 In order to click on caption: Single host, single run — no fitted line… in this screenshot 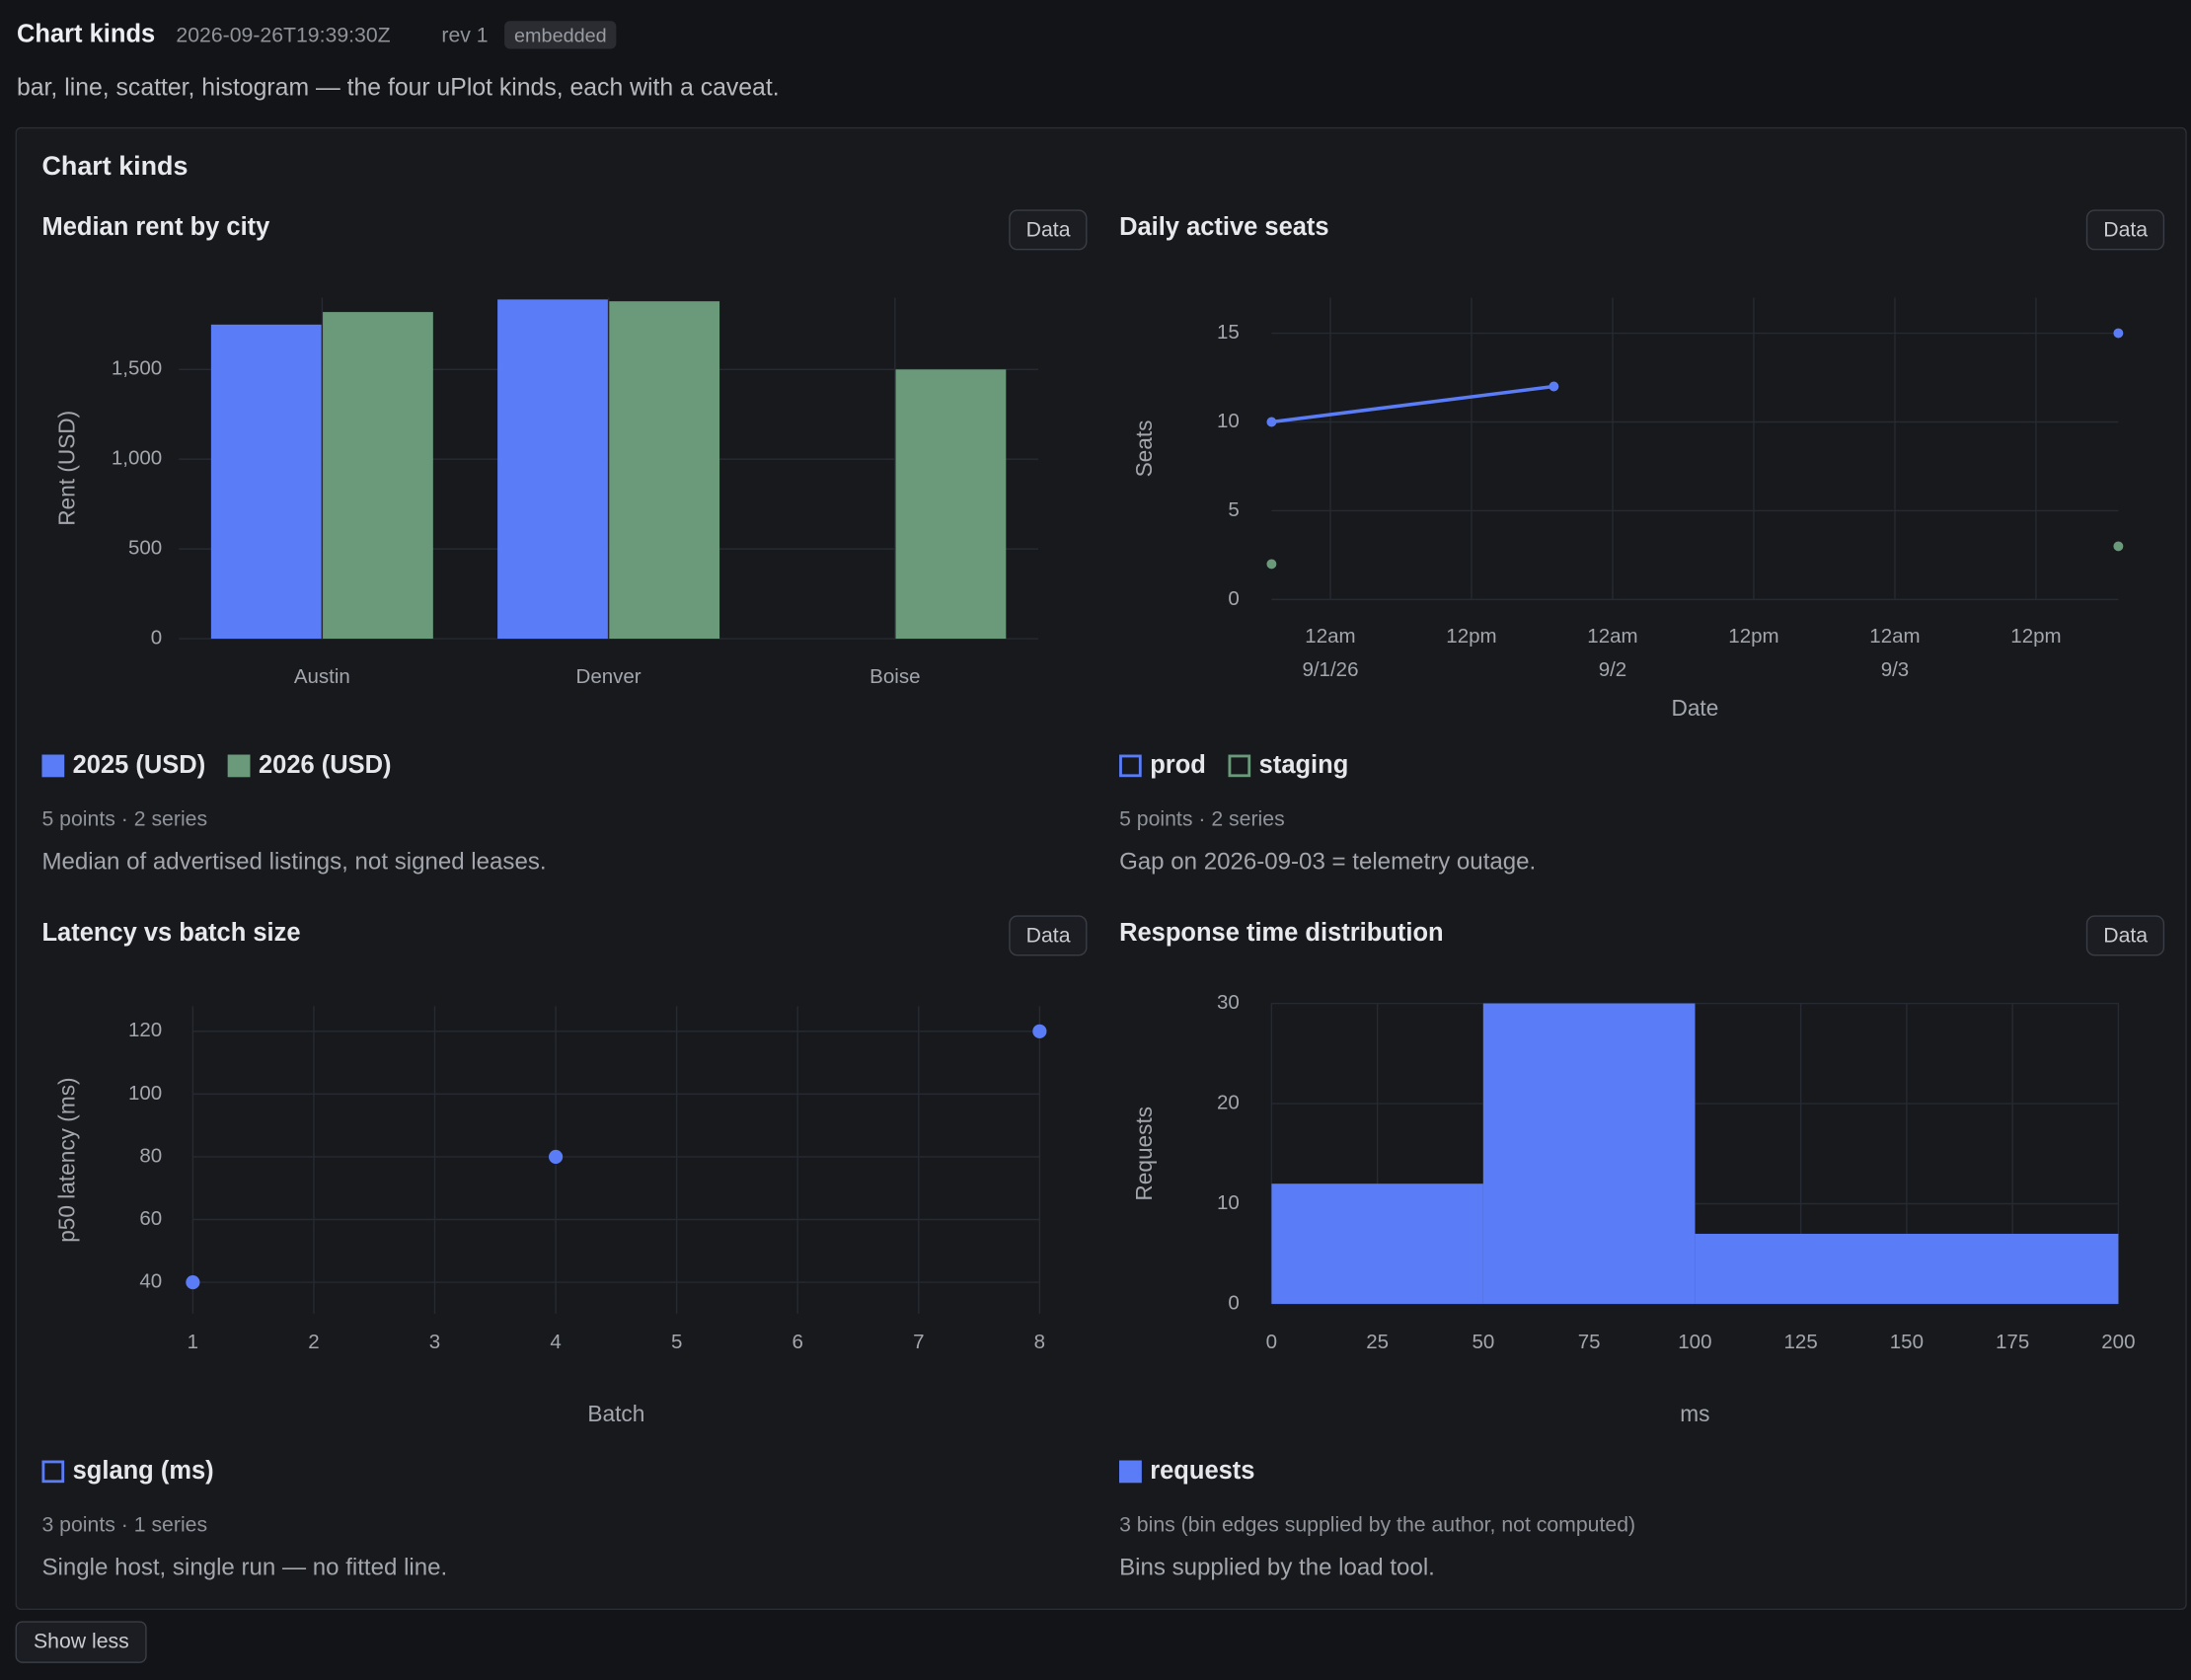, I will do `click(244, 1567)`.